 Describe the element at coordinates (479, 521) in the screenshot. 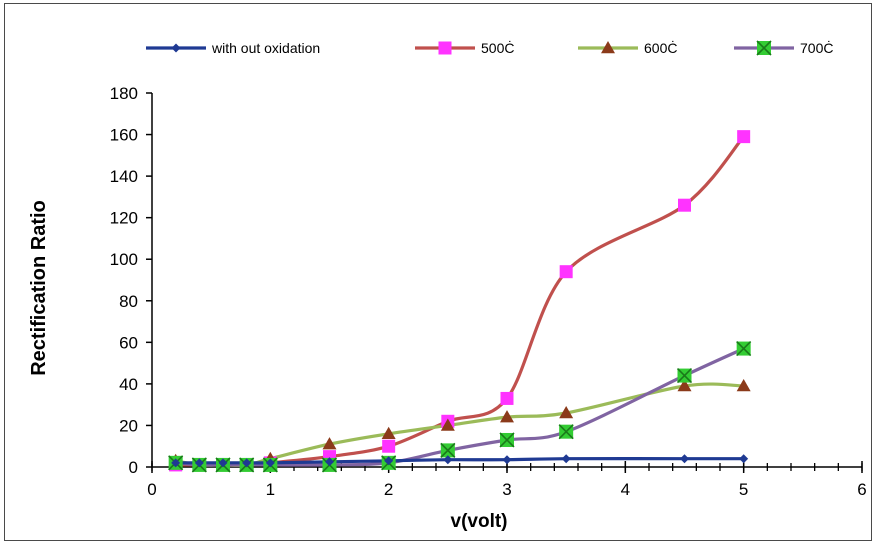

I see `x-axis-title: v(volt)` at that location.